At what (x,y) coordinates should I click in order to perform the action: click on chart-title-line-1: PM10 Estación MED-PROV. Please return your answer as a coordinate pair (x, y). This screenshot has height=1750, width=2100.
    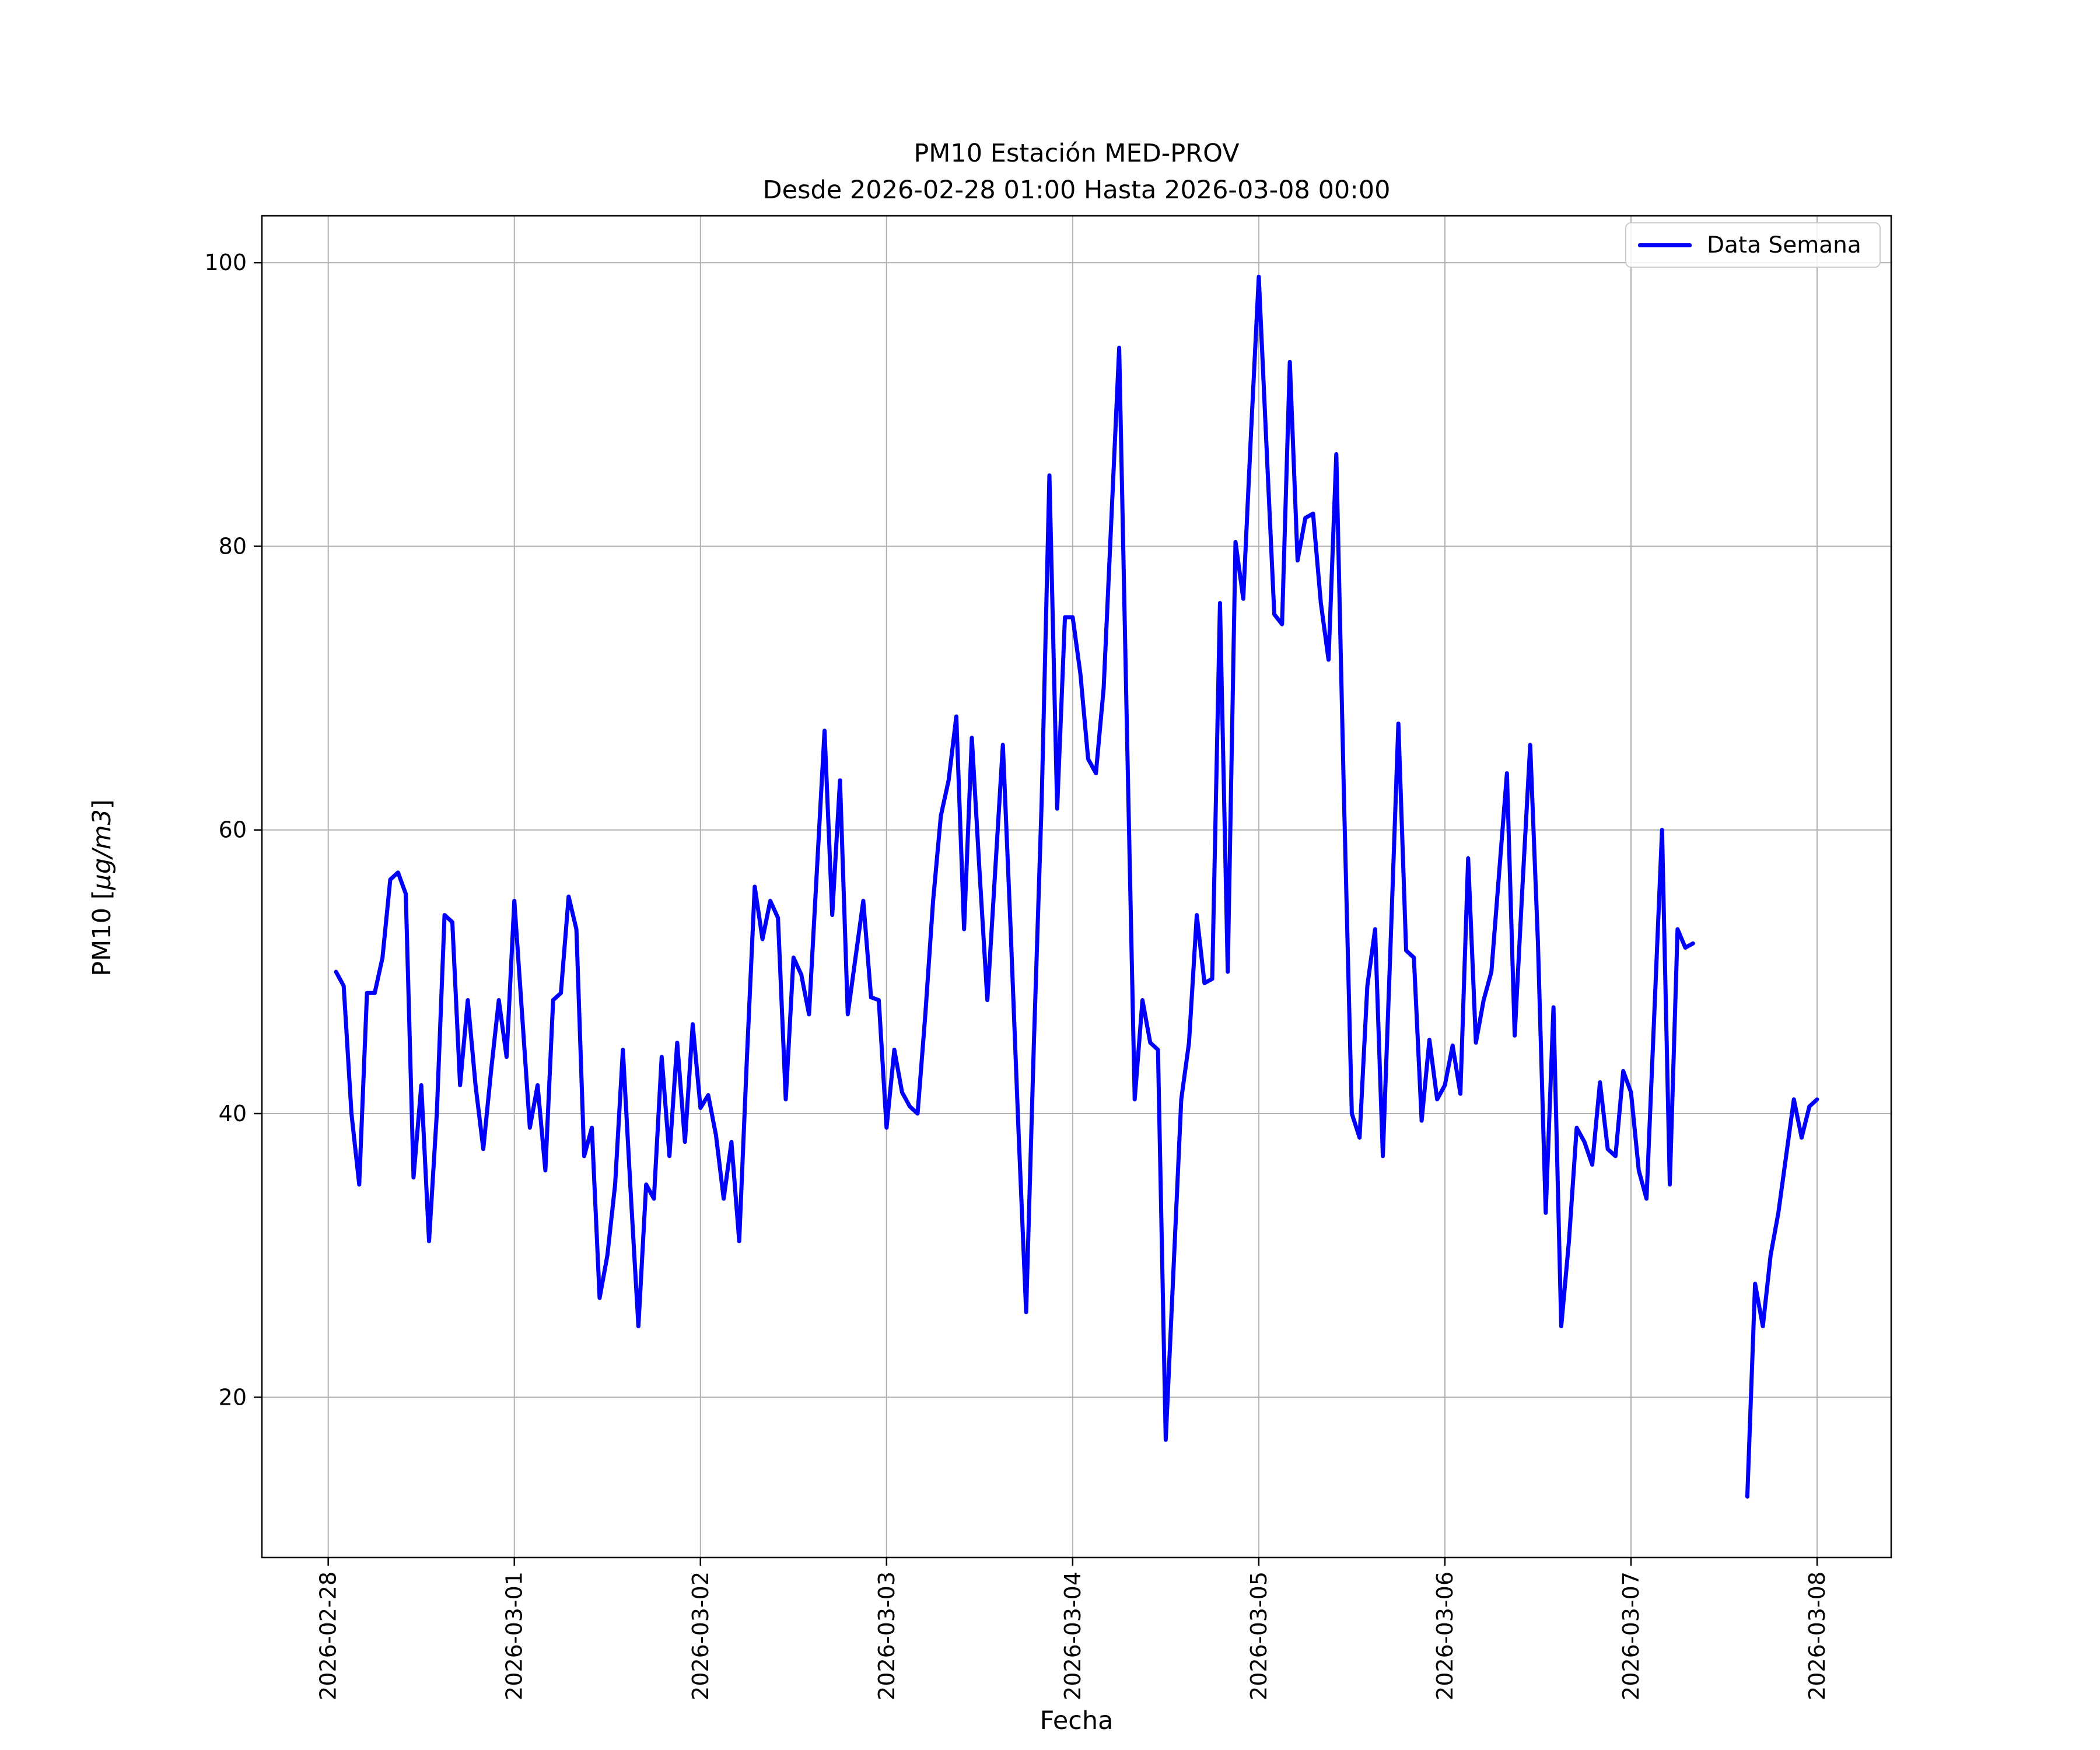
    Looking at the image, I should click on (1077, 153).